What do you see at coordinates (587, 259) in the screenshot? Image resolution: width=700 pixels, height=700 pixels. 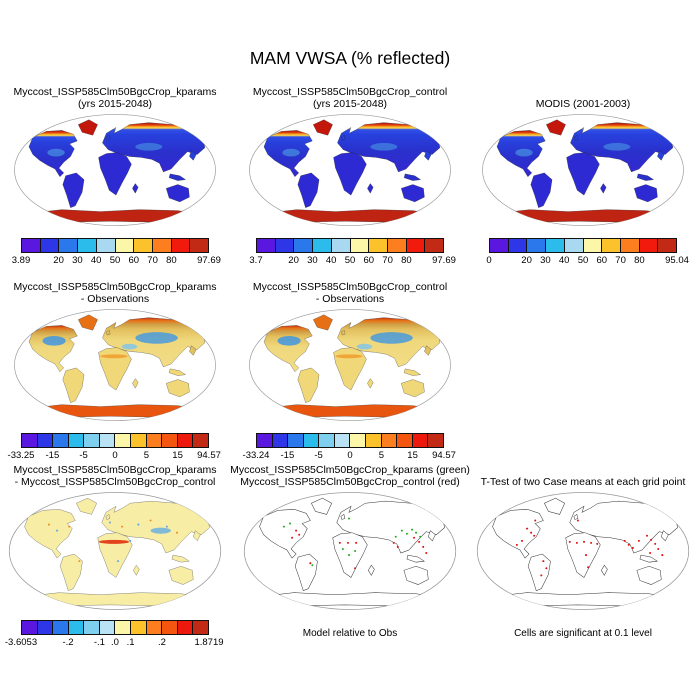 I see `colorbar-ticks: 0 20 30 40 50 60 70 80 95.04` at bounding box center [587, 259].